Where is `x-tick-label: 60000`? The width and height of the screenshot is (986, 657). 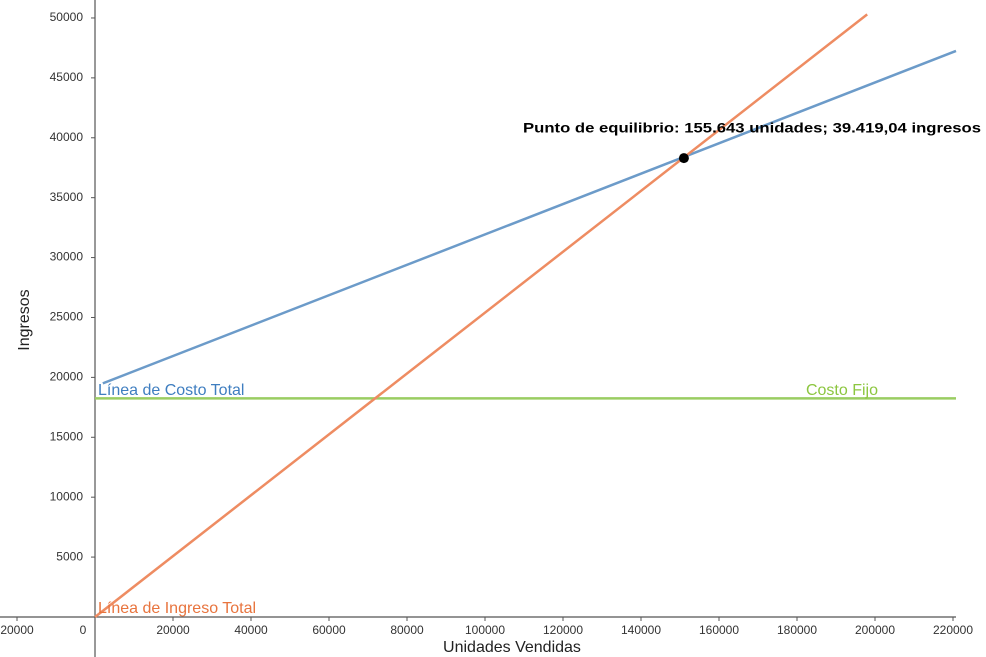
x-tick-label: 60000 is located at coordinates (329, 630).